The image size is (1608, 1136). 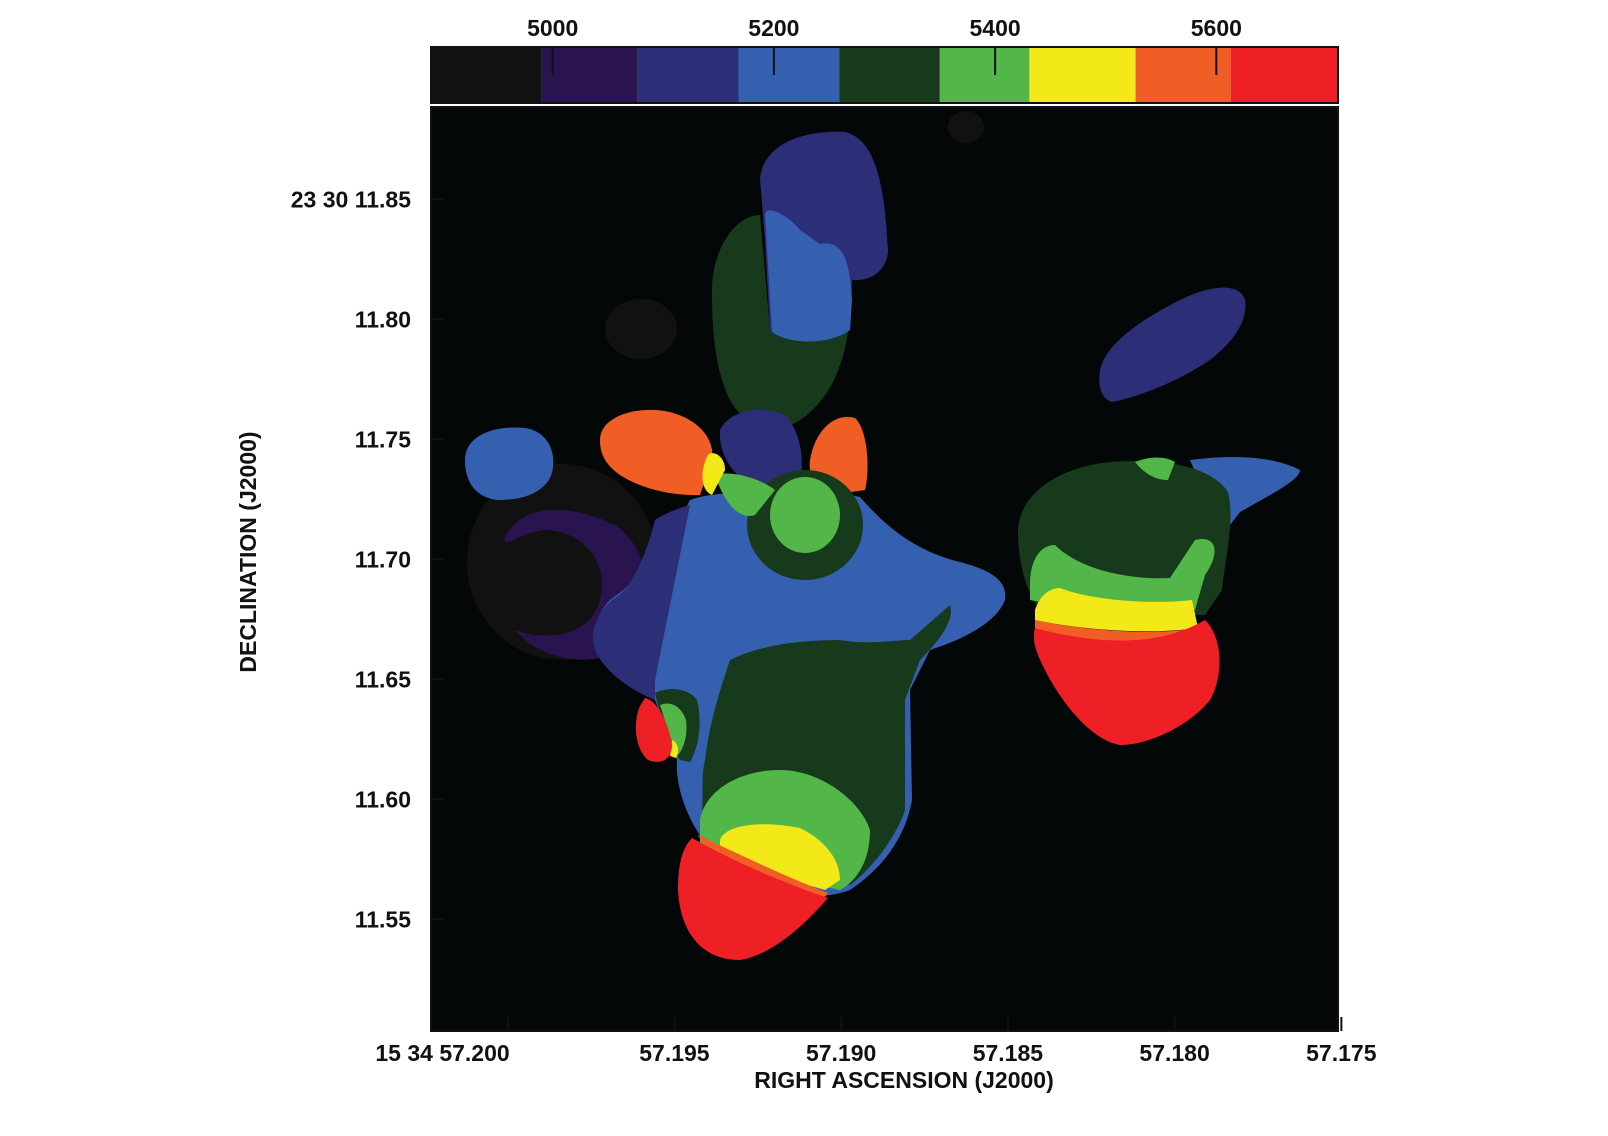 What do you see at coordinates (966, 127) in the screenshot?
I see `region-faint-top` at bounding box center [966, 127].